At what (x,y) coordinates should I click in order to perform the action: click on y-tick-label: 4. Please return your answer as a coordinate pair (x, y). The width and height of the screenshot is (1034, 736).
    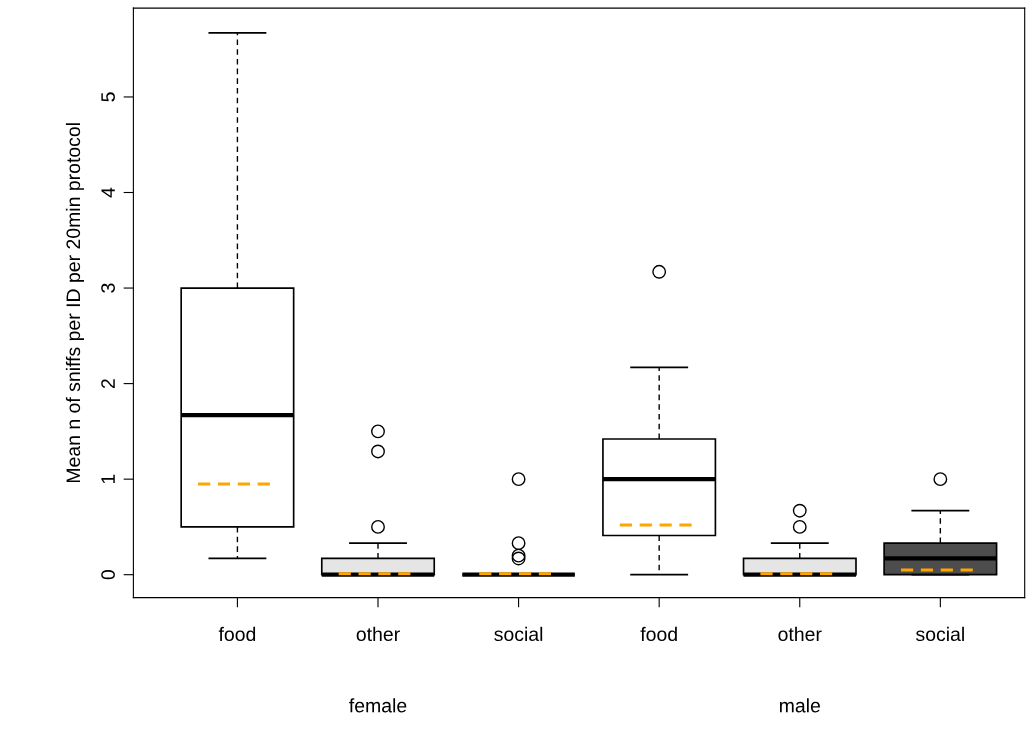
    Looking at the image, I should click on (108, 192).